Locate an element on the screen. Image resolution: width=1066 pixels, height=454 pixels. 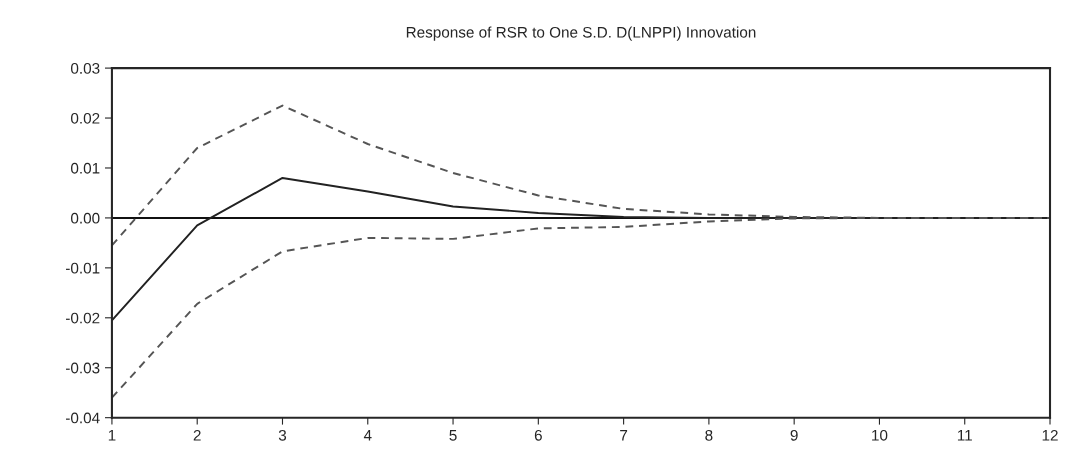
x-tick-label: 5 is located at coordinates (453, 435).